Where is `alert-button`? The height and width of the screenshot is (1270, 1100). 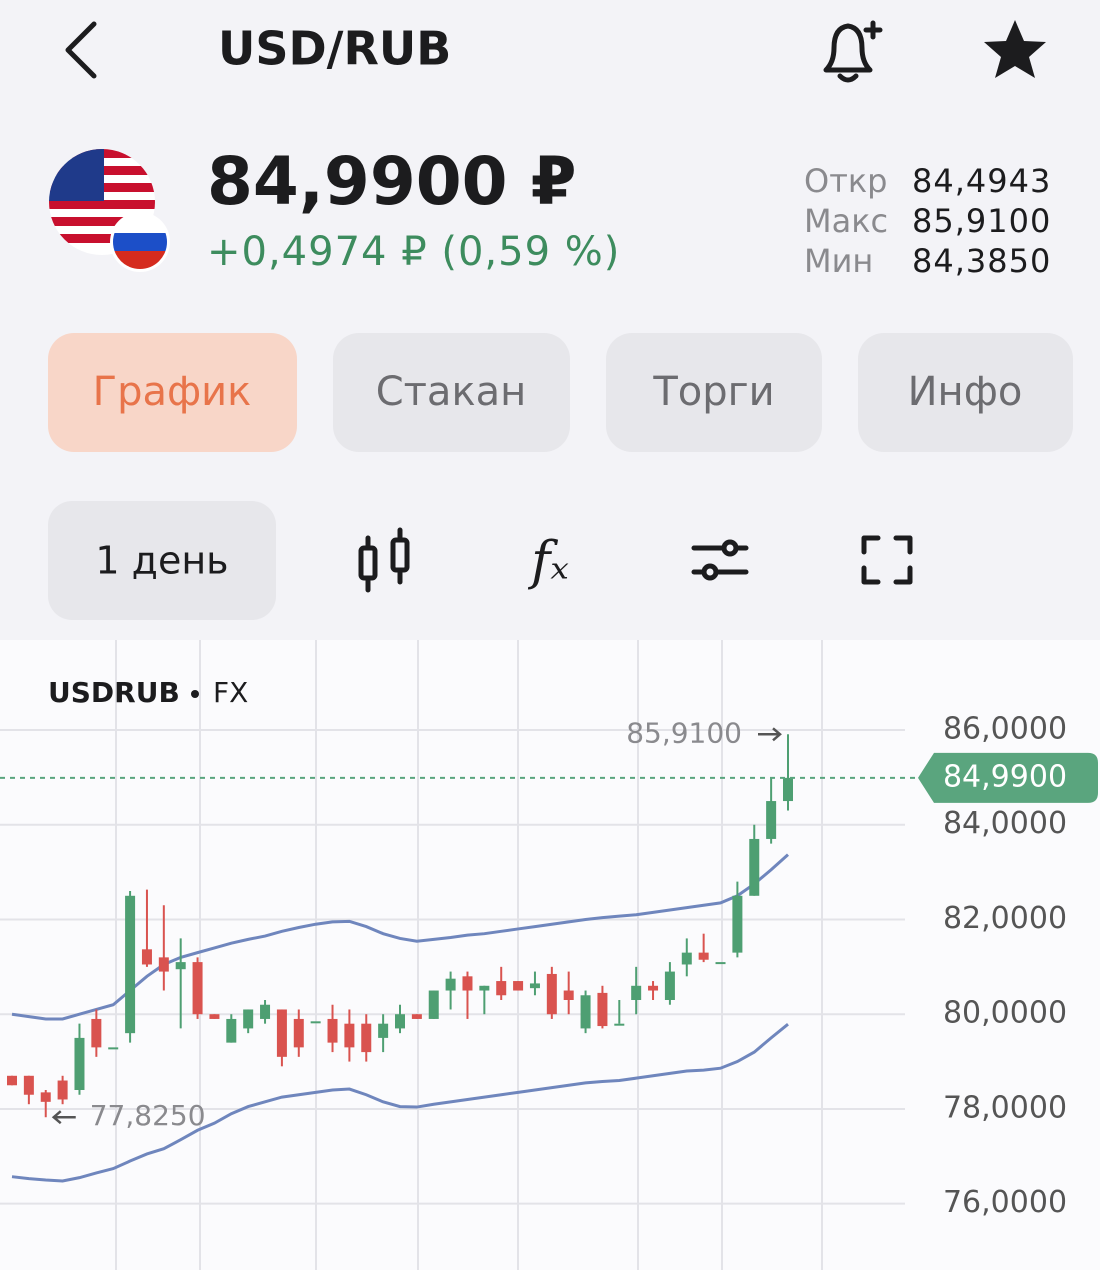
alert-button is located at coordinates (853, 51).